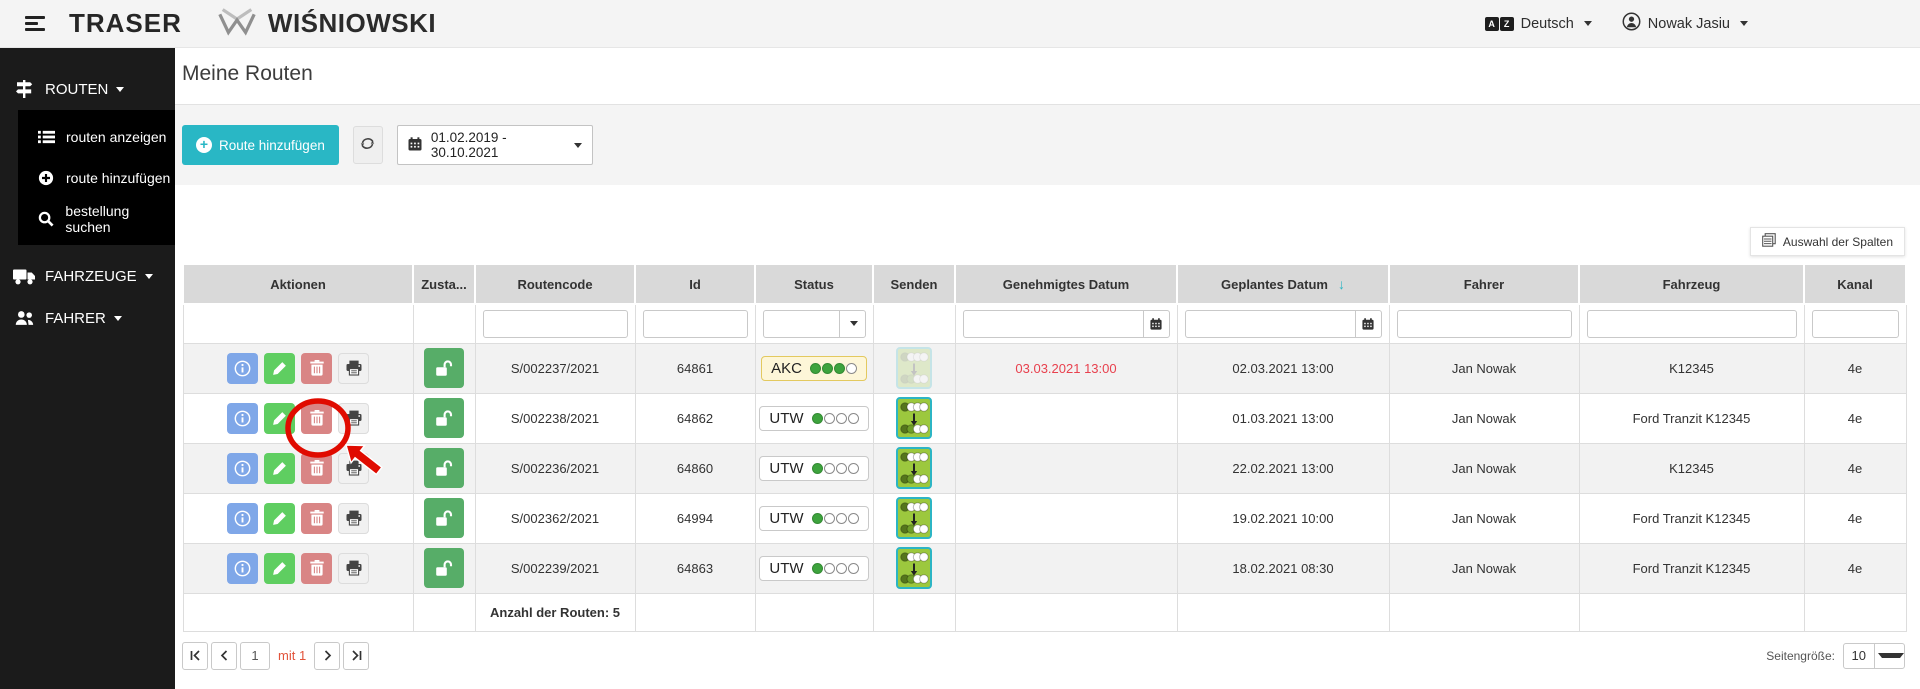 This screenshot has height=689, width=1920. Describe the element at coordinates (555, 612) in the screenshot. I see `routes-count-label: Anzahl der Routen: 5` at that location.